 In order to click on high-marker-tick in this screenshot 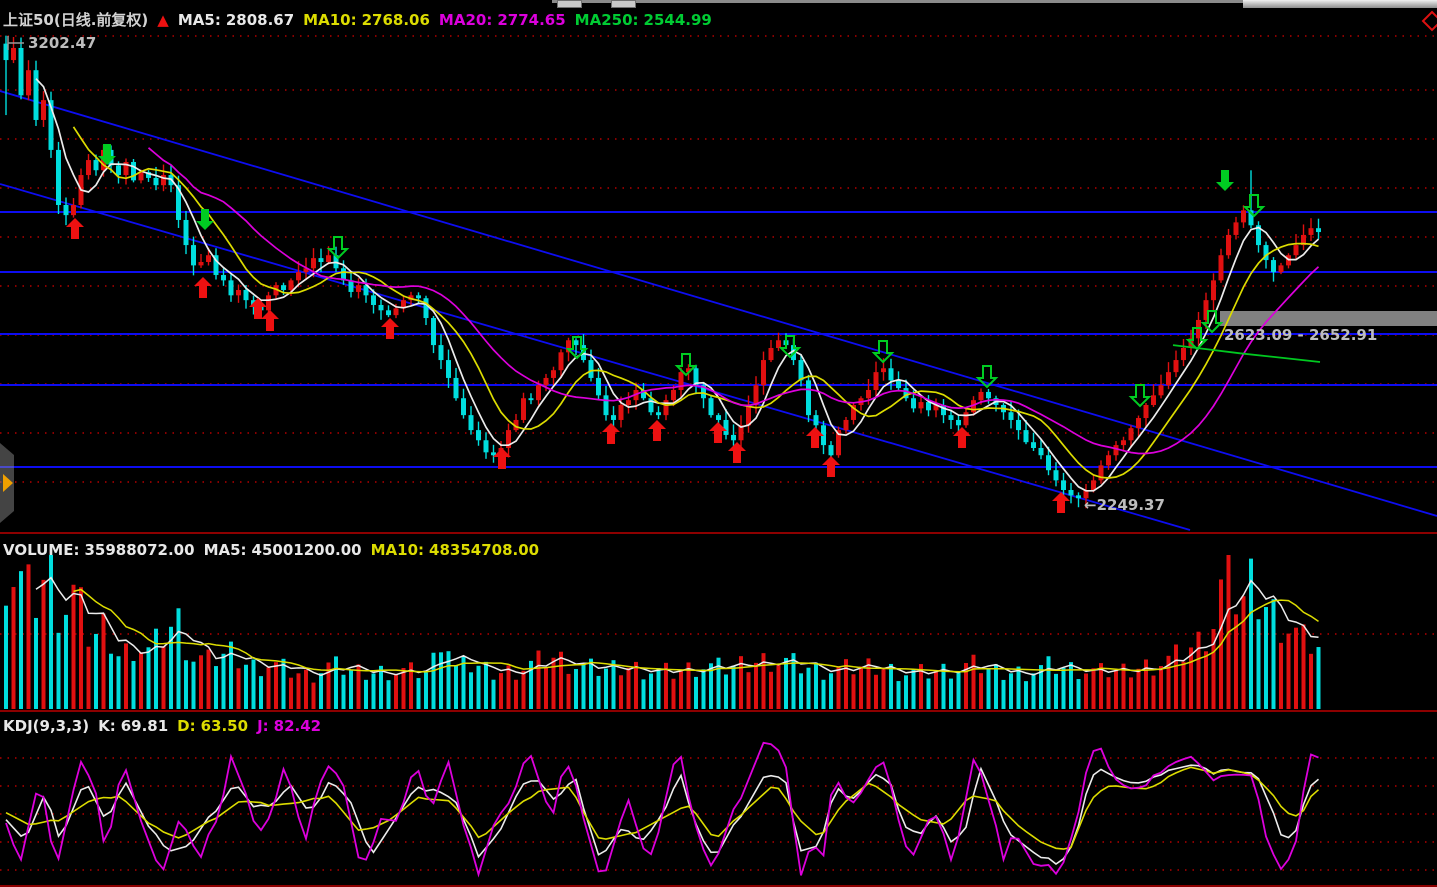, I will do `click(15, 43)`.